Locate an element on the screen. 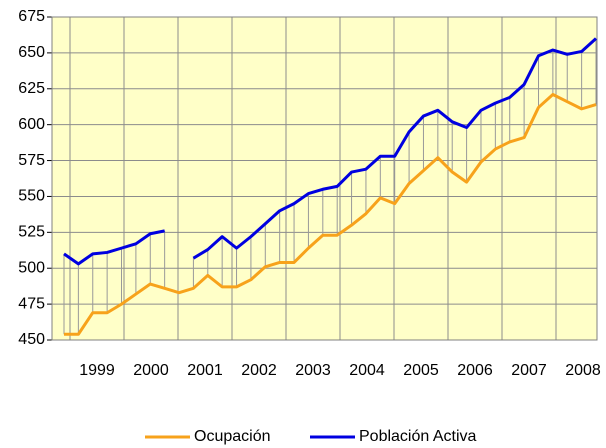  y-tick-label: 675 is located at coordinates (31, 16).